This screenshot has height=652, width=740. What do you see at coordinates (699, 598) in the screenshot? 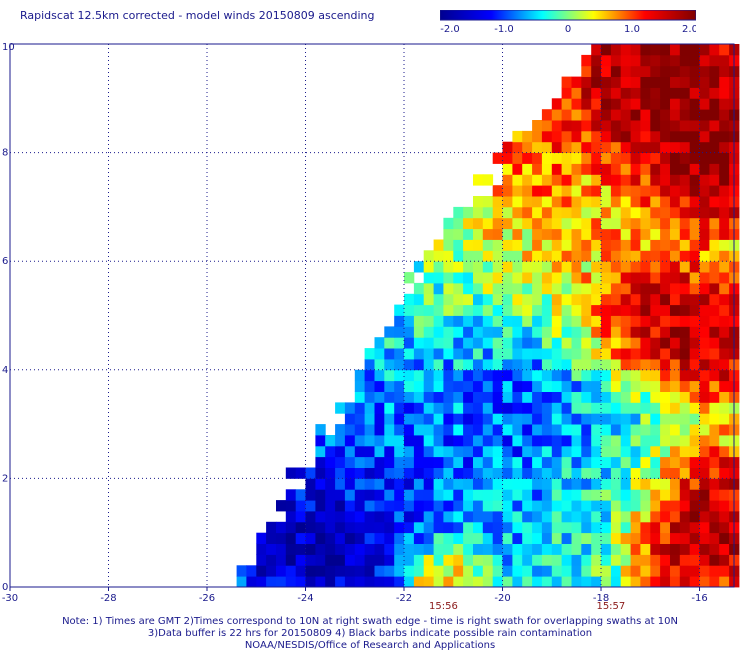
I see `x-tick-label: -16` at bounding box center [699, 598].